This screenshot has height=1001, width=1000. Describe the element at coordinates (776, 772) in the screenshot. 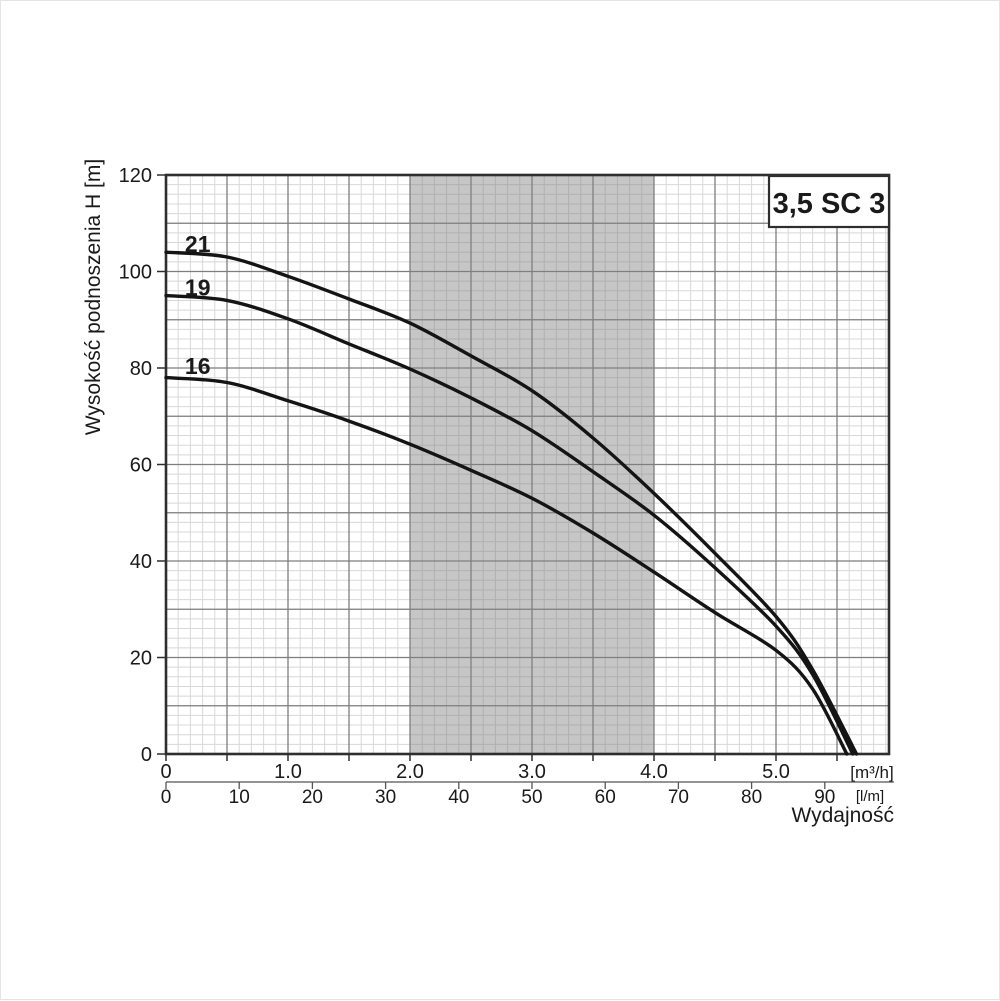

I see `x-tick-label-m3h: 5.0` at that location.